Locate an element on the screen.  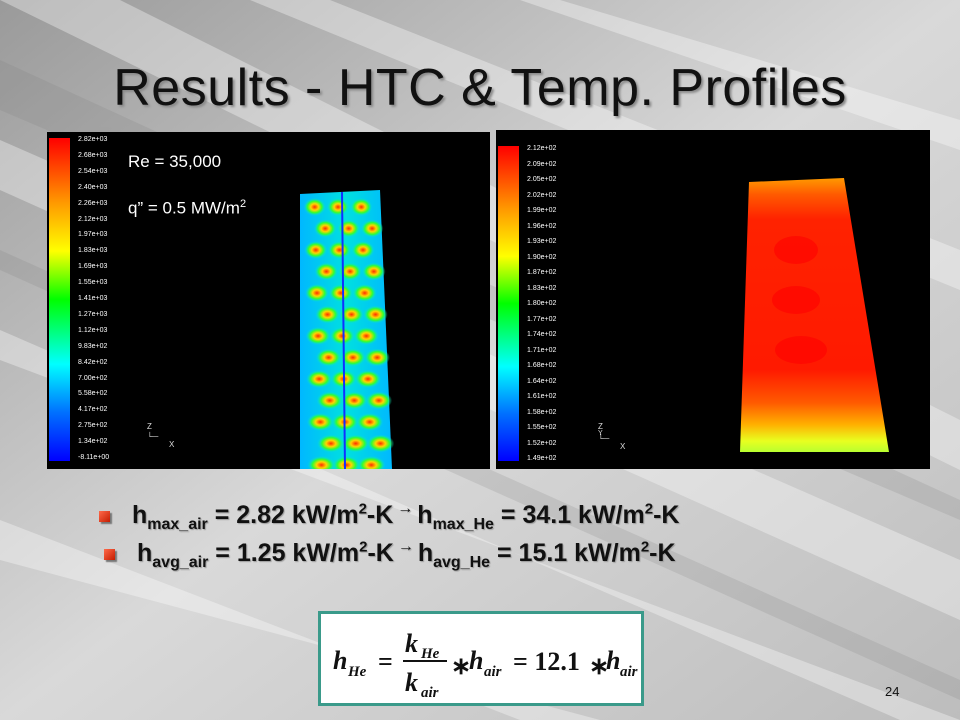
slide-title: Results - HTC & Temp. Profiles is located at coordinates (480, 88).